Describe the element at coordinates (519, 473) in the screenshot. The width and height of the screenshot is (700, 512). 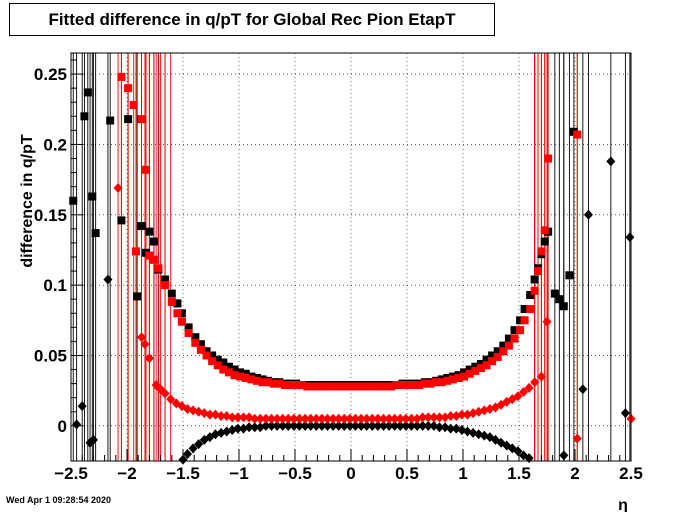
I see `x-tick-label: 1.5` at that location.